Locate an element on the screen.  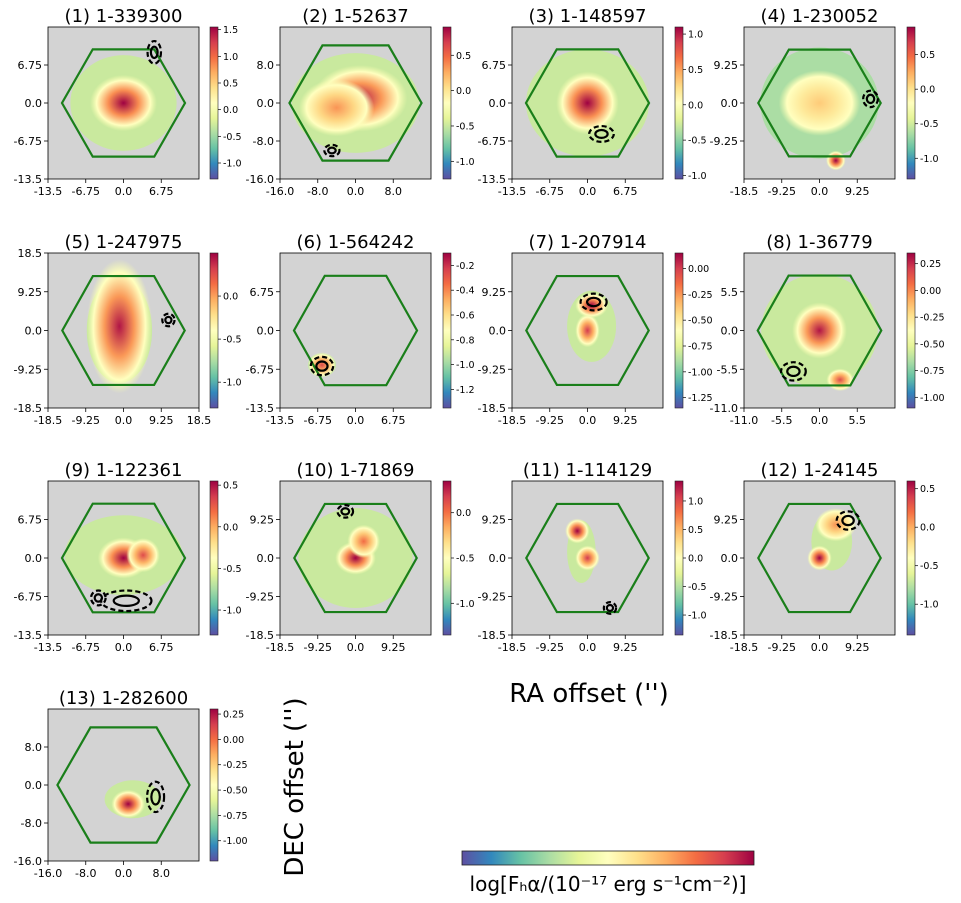
colorbar-tick-label: -1.2 is located at coordinates (465, 390).